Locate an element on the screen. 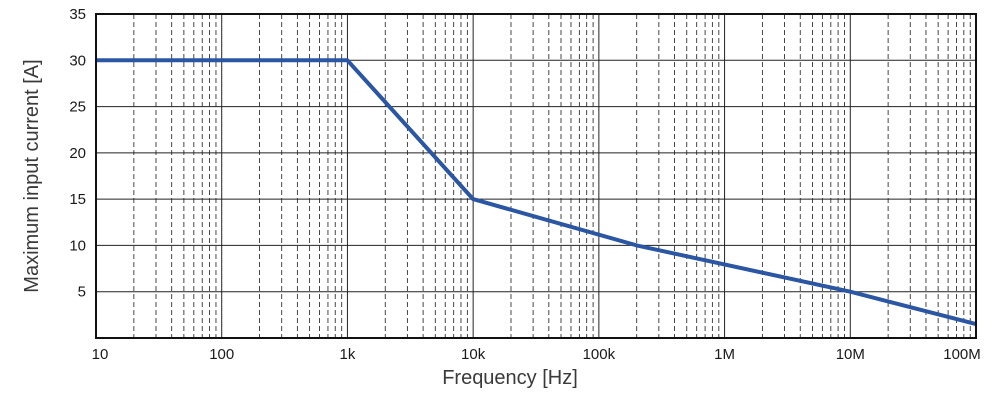 This screenshot has height=400, width=1000. x-tick-label: 100M is located at coordinates (962, 354).